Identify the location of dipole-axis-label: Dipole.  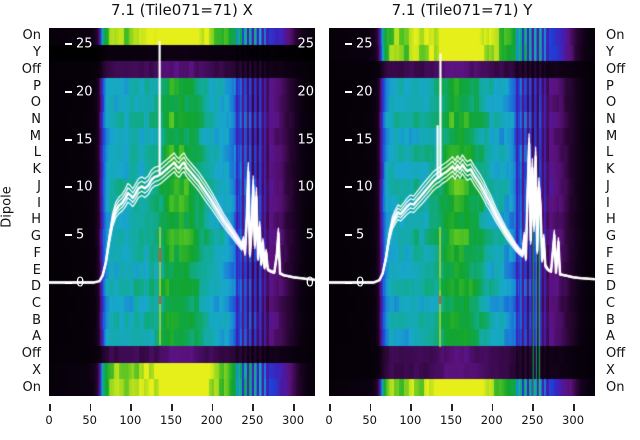
(7, 207).